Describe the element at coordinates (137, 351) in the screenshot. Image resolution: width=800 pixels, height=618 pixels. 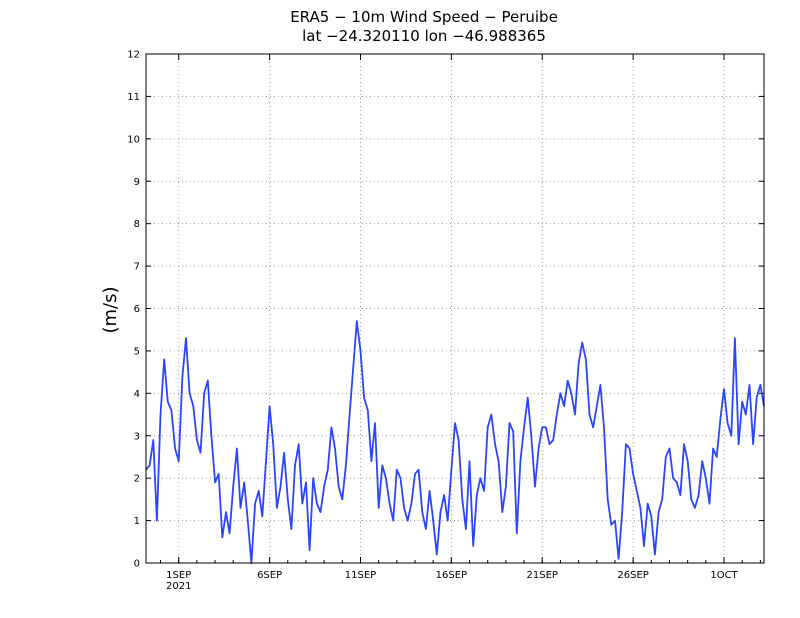
I see `y-tick-label: 5` at that location.